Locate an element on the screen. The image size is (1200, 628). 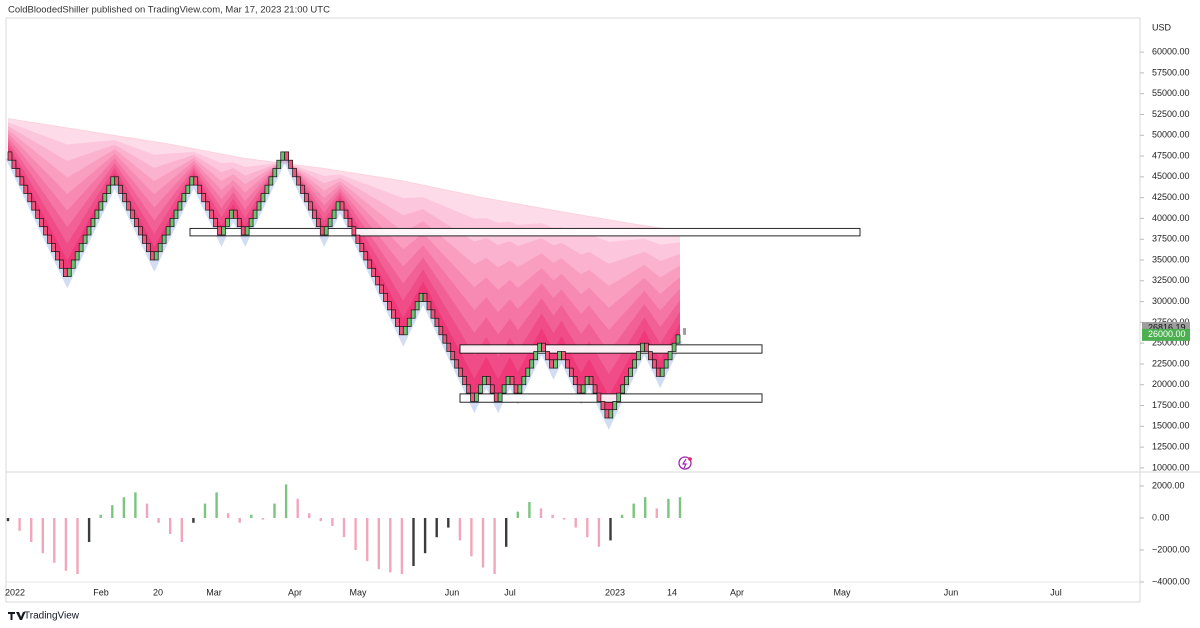
support-zone is located at coordinates (611, 398).